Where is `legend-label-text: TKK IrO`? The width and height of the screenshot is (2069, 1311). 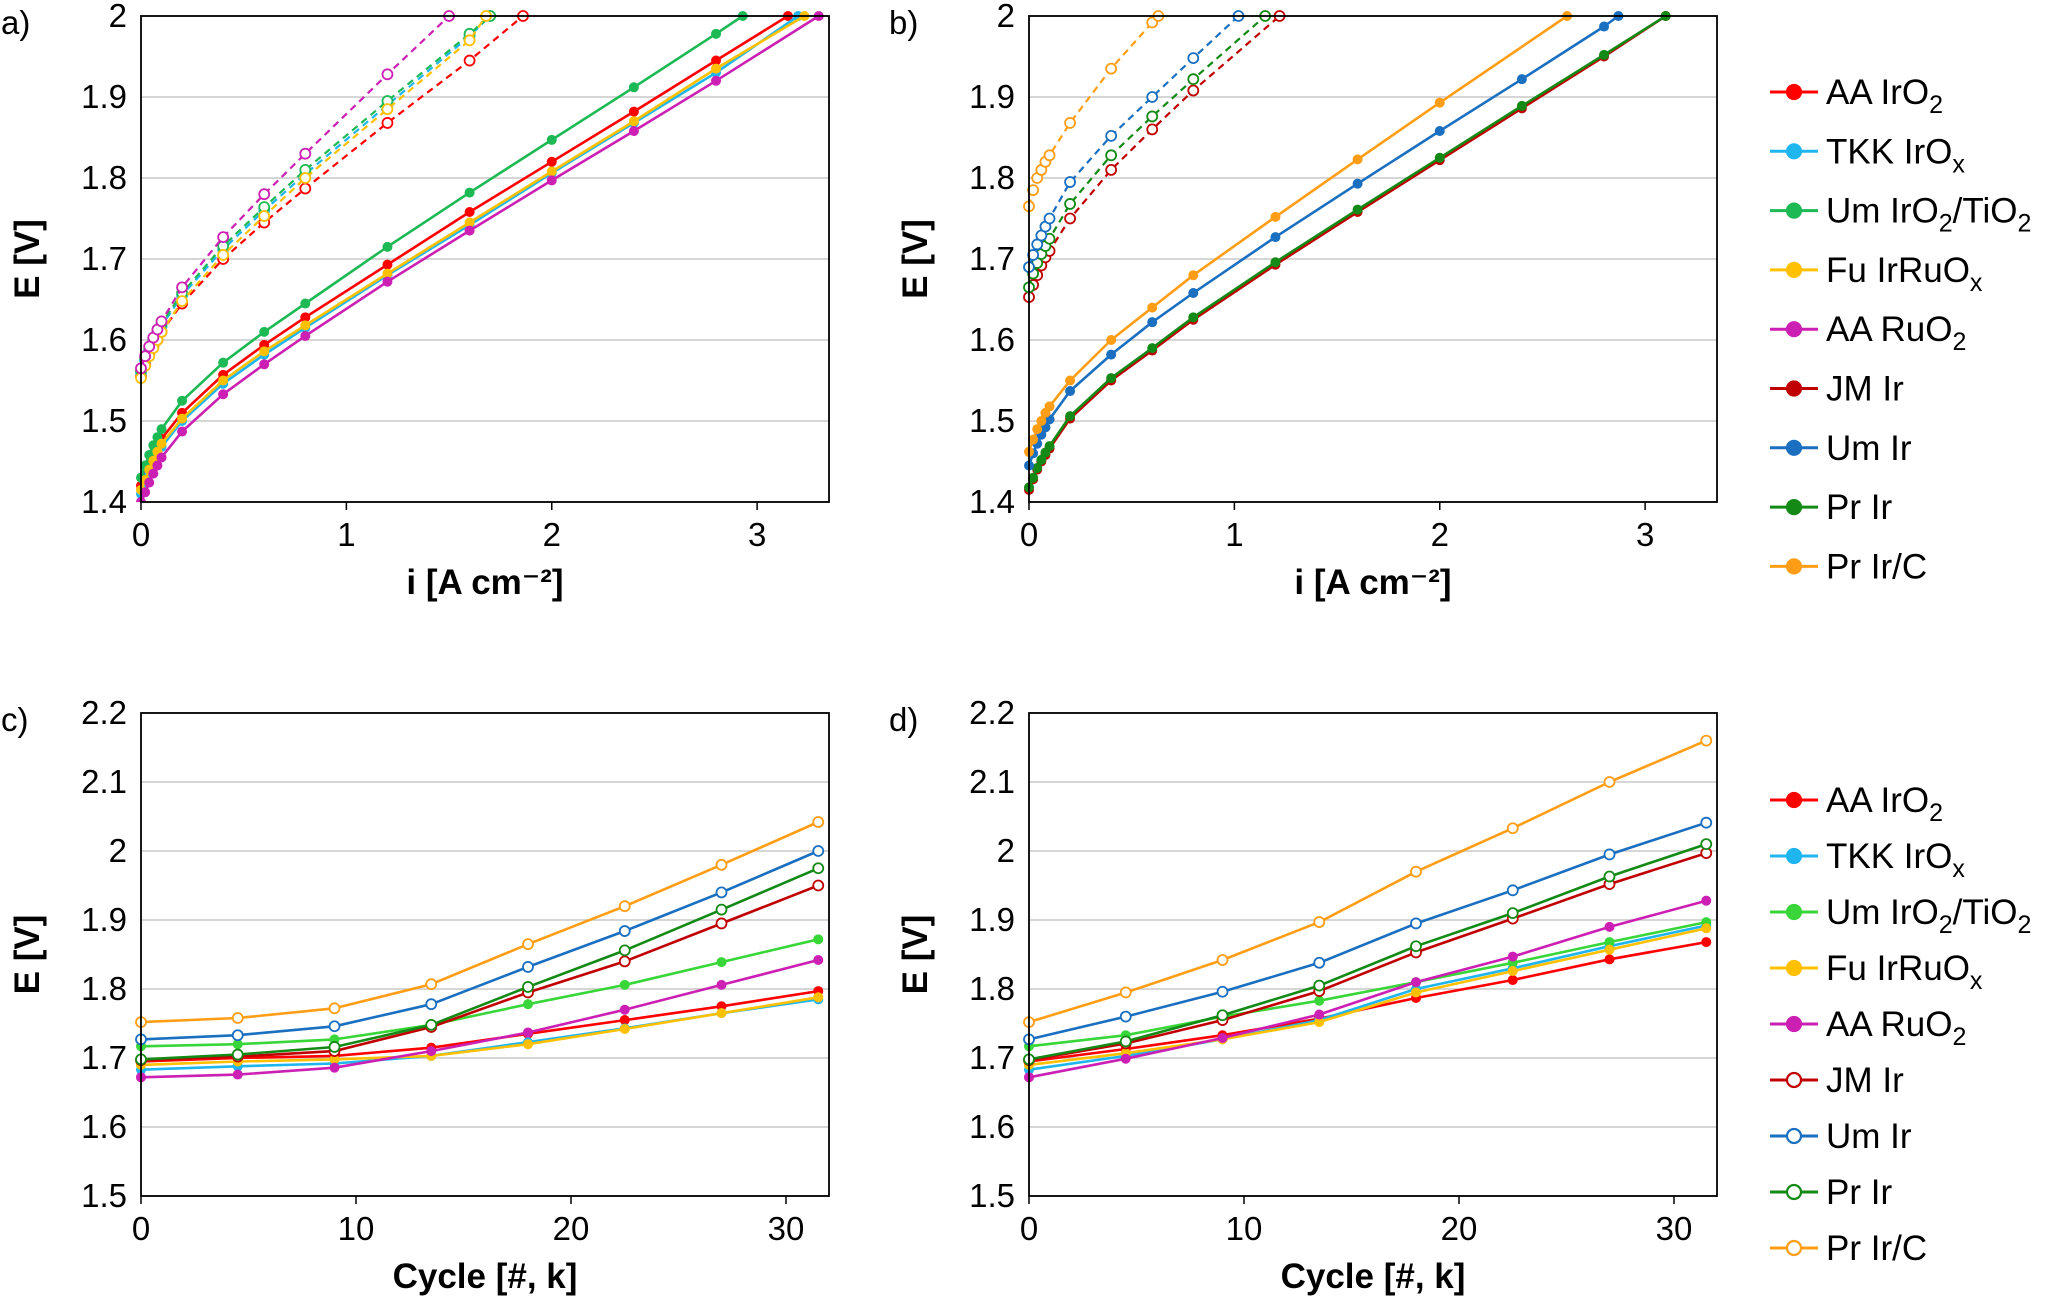
legend-label-text: TKK IrO is located at coordinates (1889, 856).